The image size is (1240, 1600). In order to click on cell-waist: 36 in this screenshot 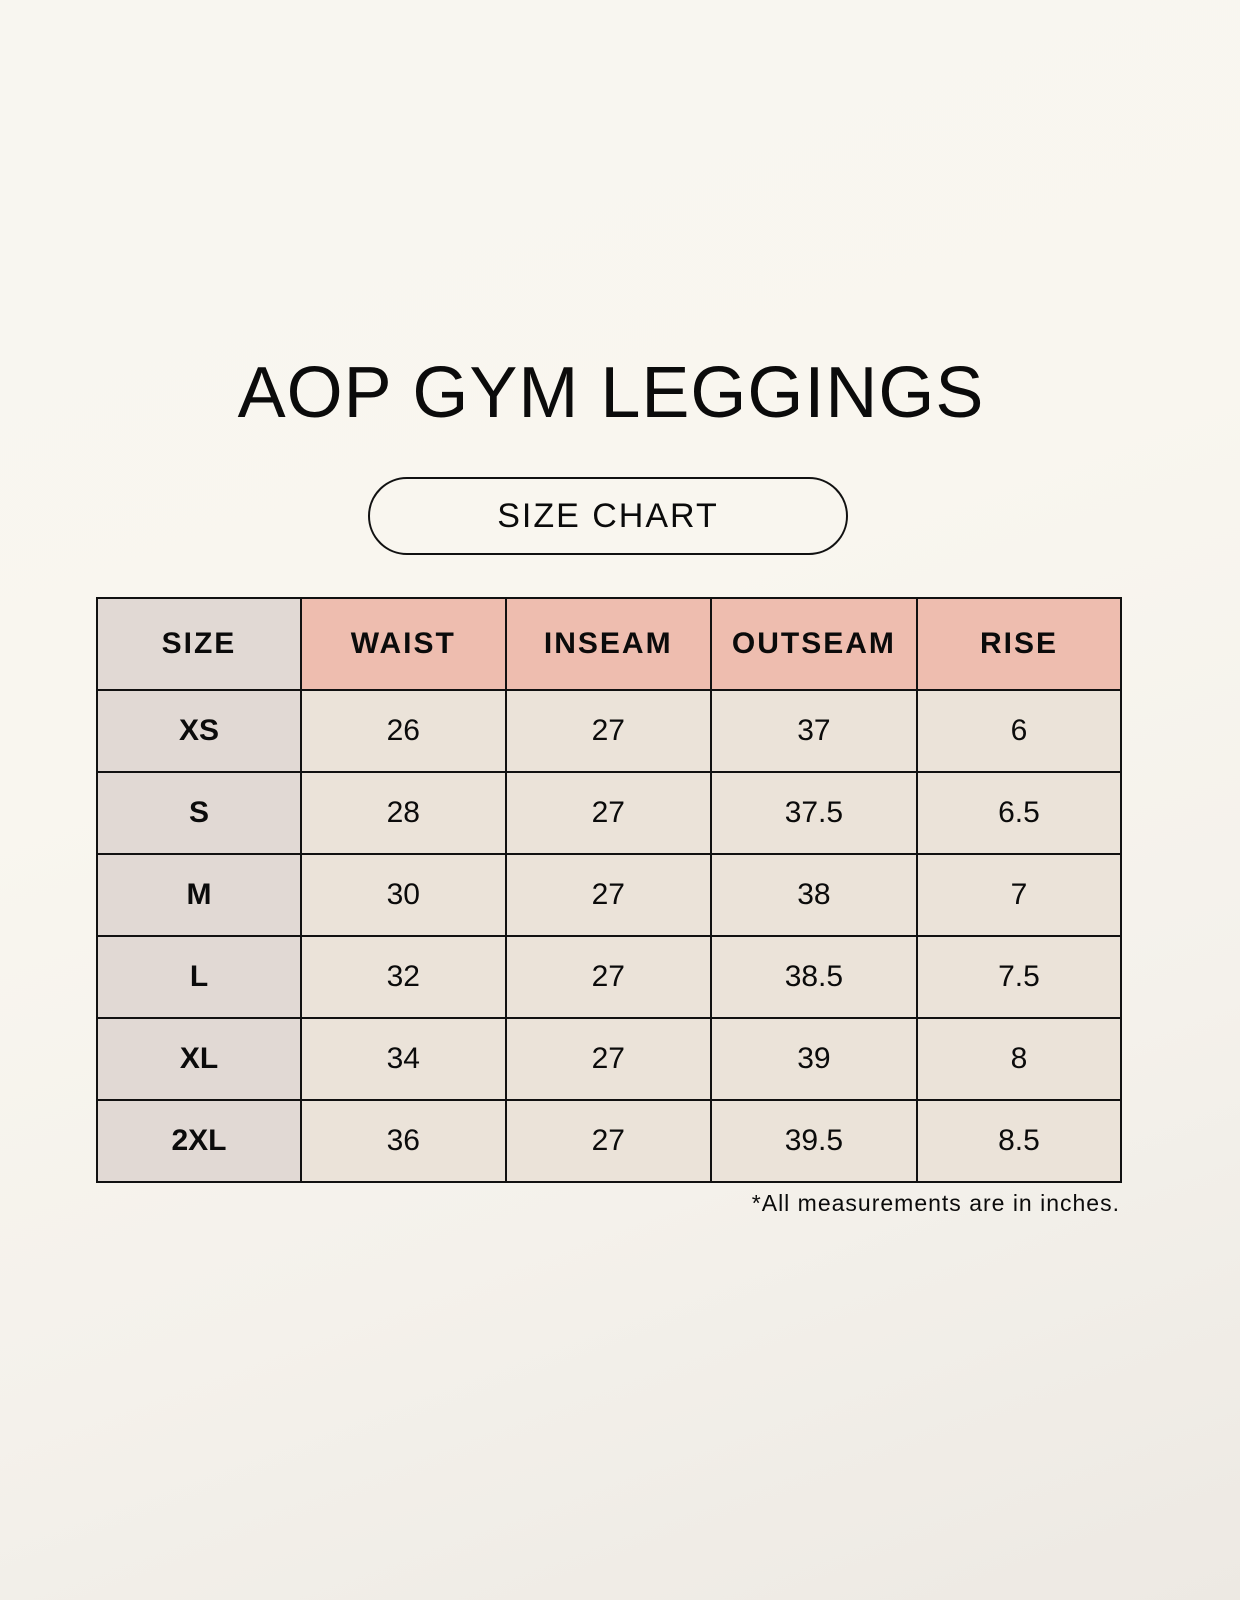, I will do `click(403, 1141)`.